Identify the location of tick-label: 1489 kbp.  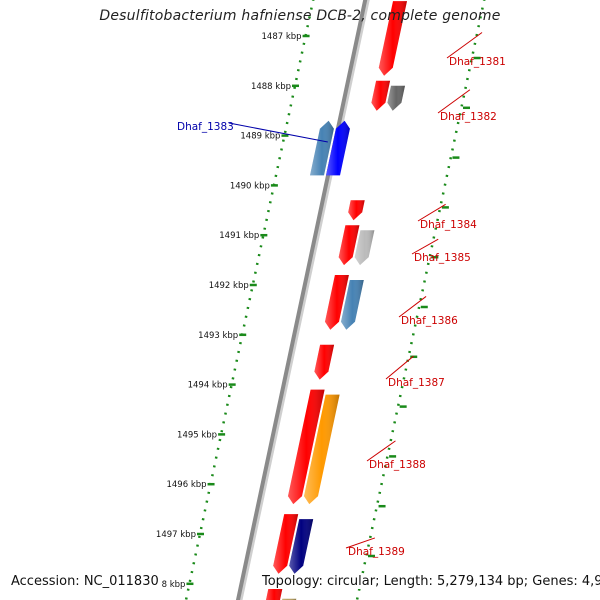
(260, 137).